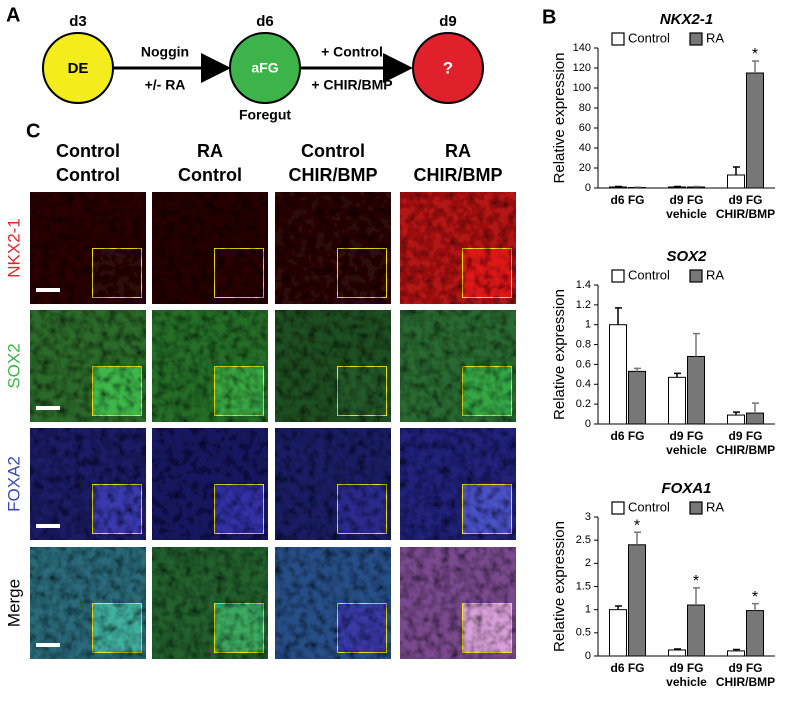 The width and height of the screenshot is (800, 715). What do you see at coordinates (448, 67) in the screenshot?
I see `stage-name: ?` at bounding box center [448, 67].